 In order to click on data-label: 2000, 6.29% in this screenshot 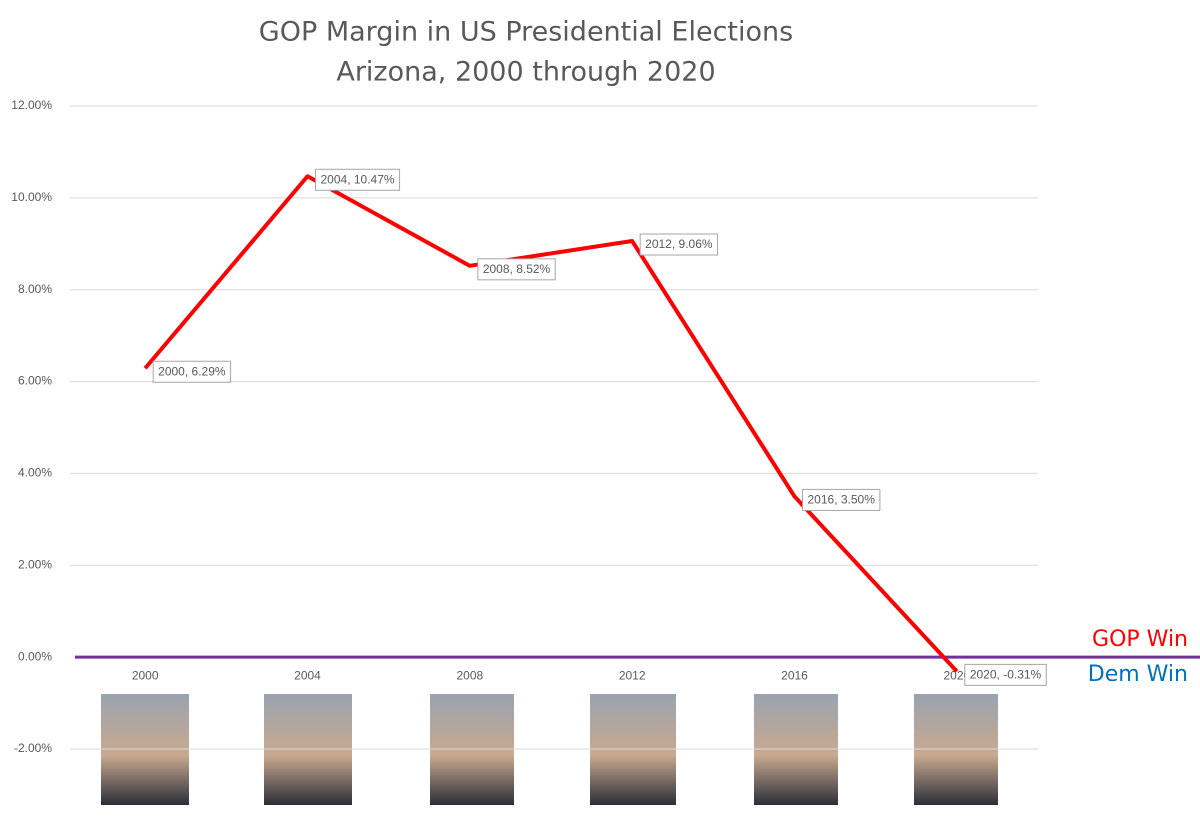, I will do `click(192, 371)`.